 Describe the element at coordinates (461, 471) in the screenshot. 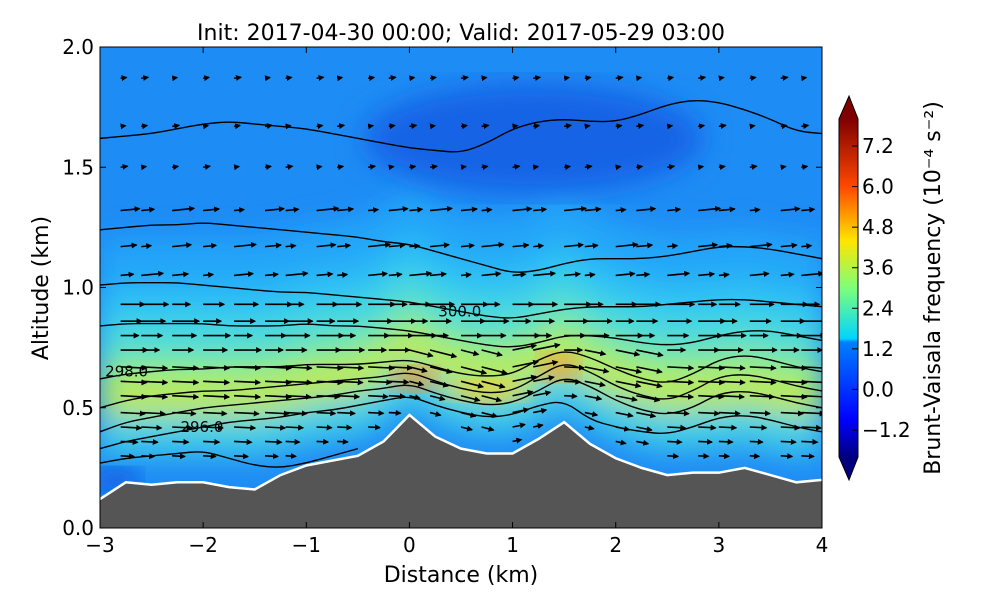

I see `terrain-fill` at that location.